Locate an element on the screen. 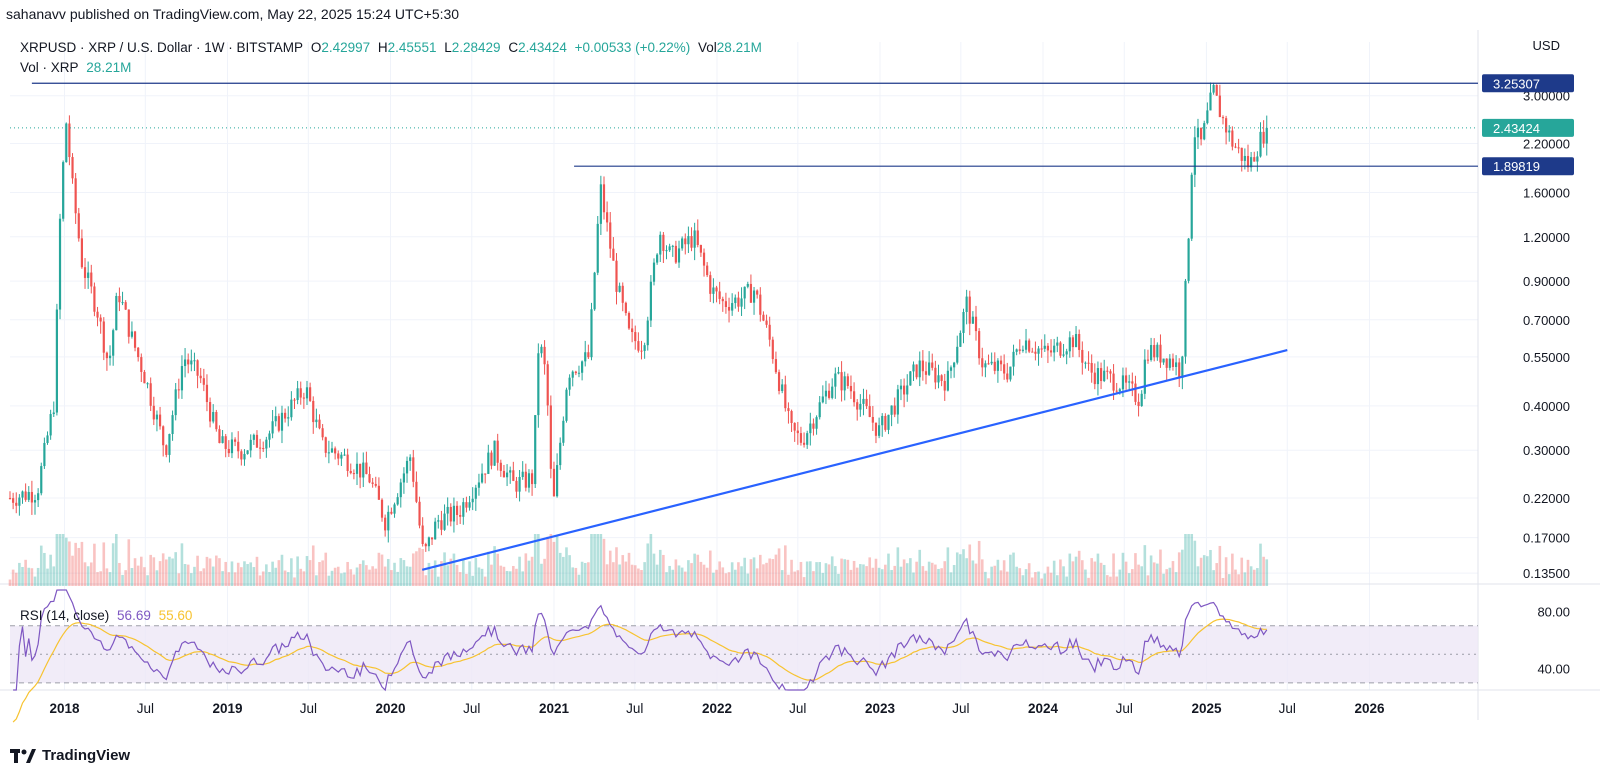 This screenshot has width=1600, height=771. tradingview-logo: TradingView is located at coordinates (70, 755).